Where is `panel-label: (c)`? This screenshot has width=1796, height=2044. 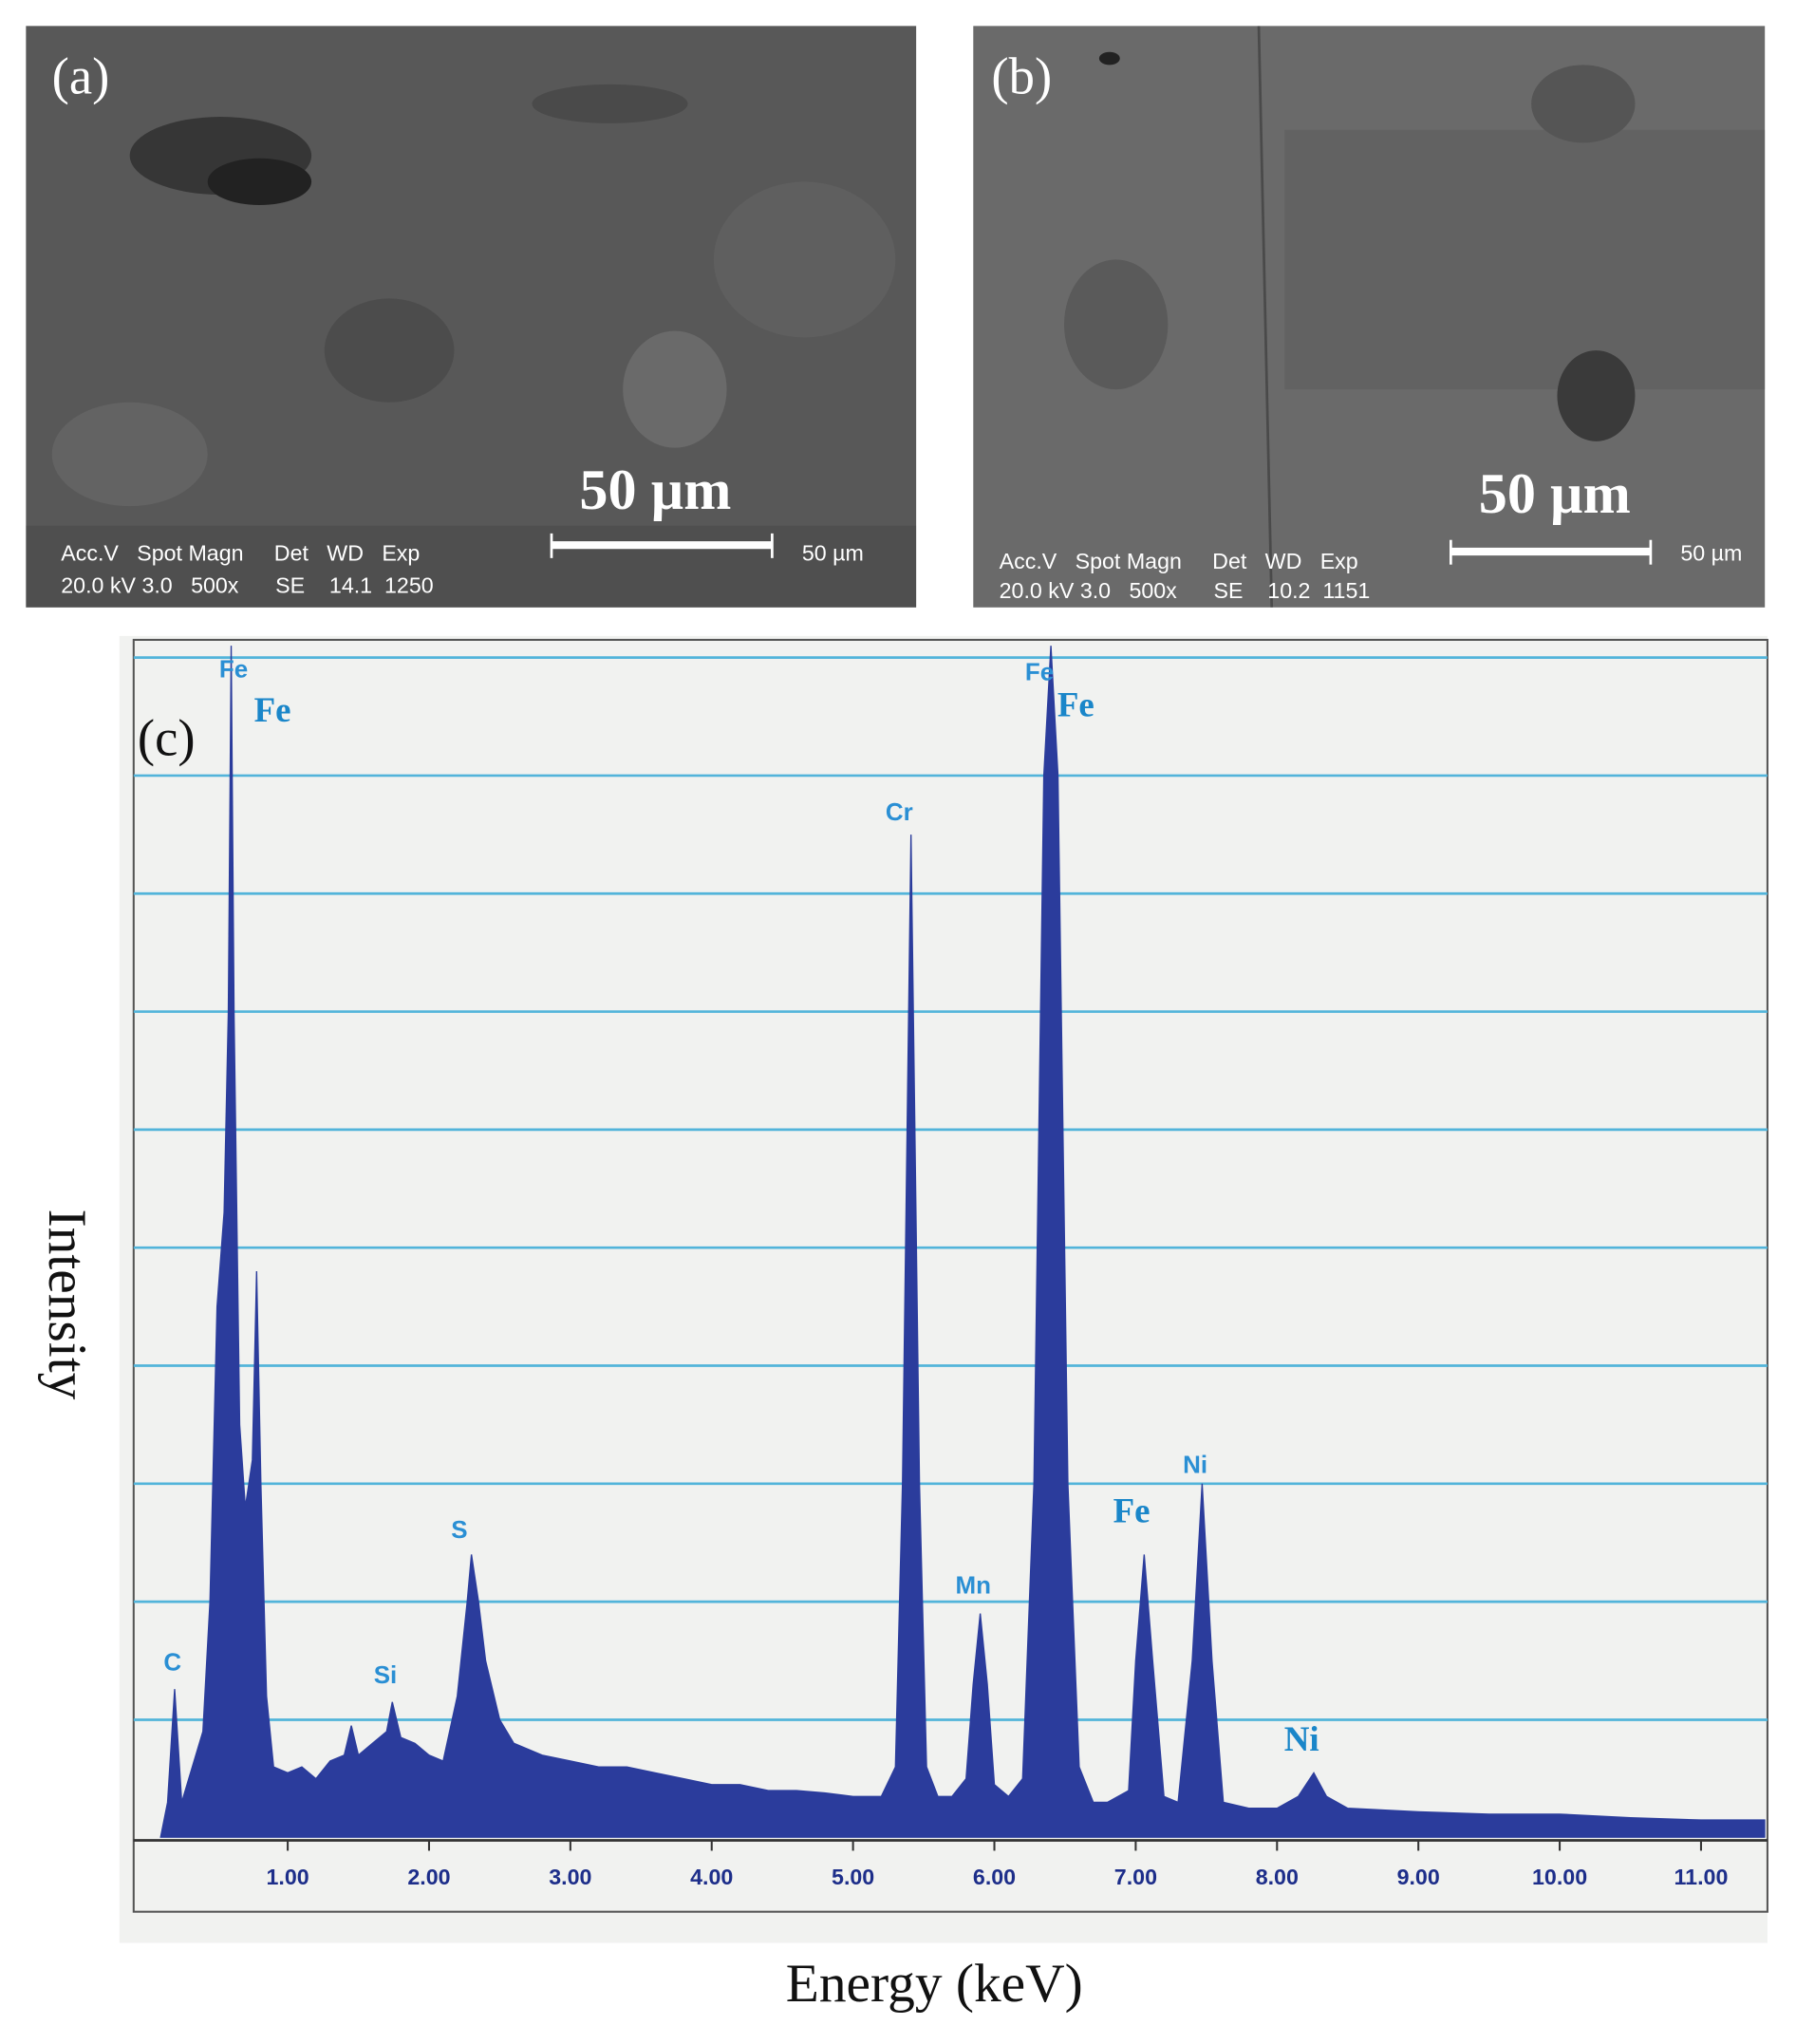 panel-label: (c) is located at coordinates (167, 738).